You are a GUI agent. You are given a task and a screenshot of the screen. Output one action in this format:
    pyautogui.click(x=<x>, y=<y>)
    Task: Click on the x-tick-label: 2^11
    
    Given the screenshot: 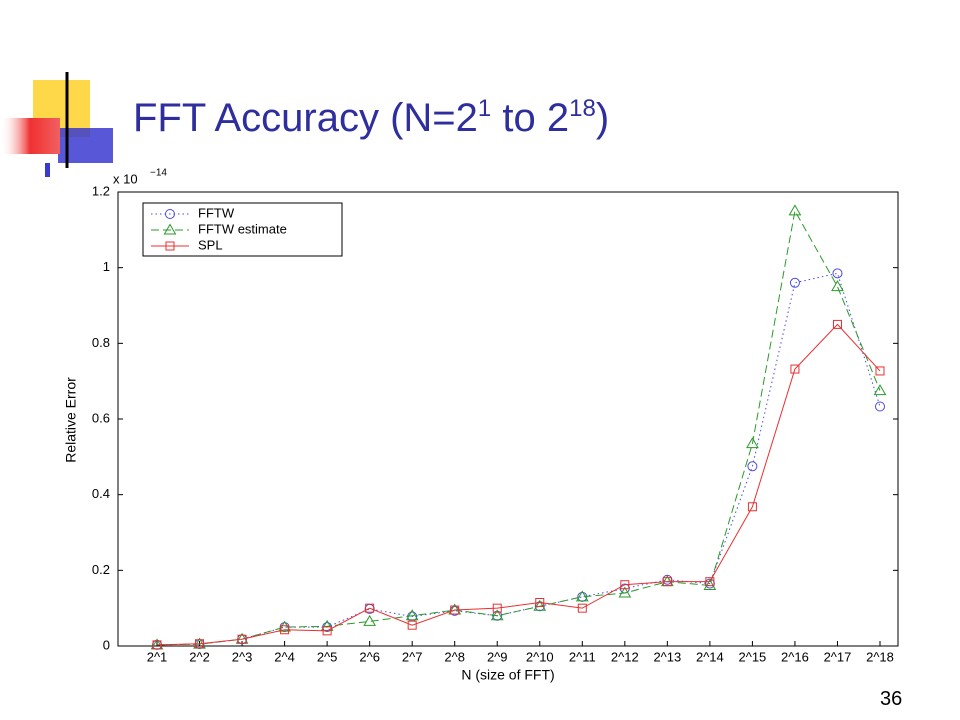 What is the action you would take?
    pyautogui.click(x=582, y=656)
    